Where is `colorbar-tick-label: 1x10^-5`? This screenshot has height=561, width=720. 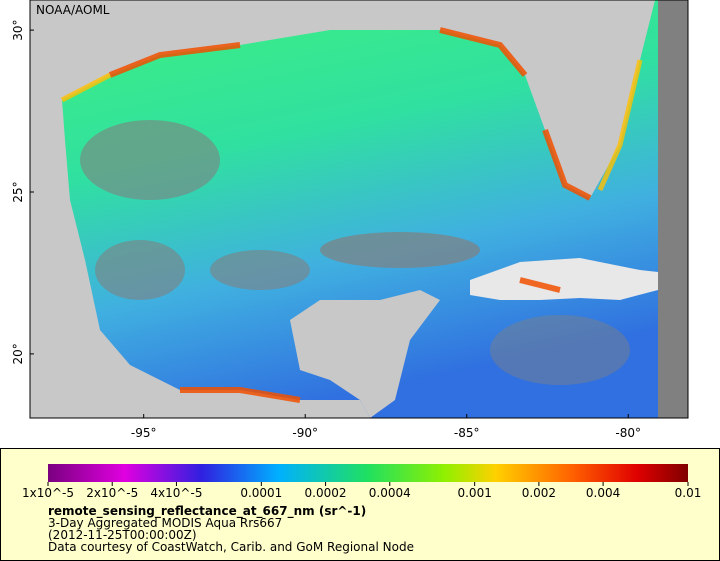 colorbar-tick-label: 1x10^-5 is located at coordinates (48, 493).